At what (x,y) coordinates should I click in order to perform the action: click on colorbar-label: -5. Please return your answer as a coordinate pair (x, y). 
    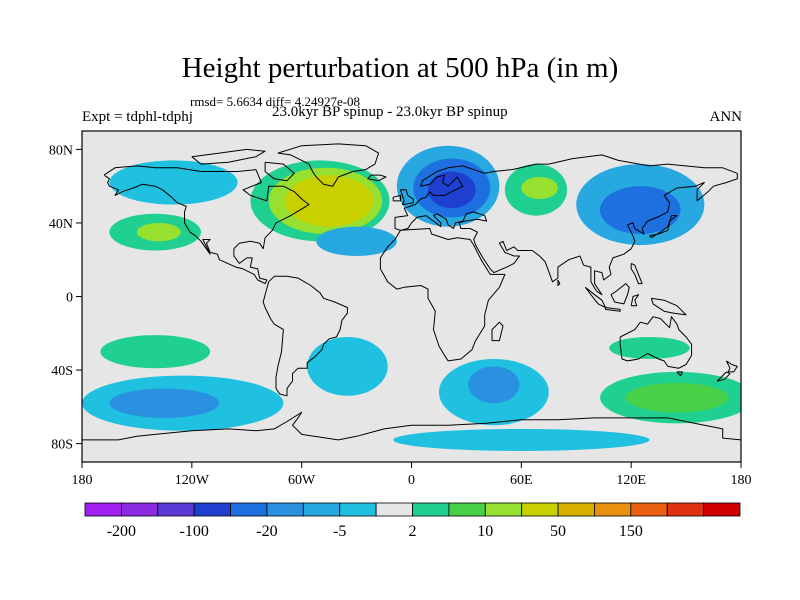
    Looking at the image, I should click on (339, 531).